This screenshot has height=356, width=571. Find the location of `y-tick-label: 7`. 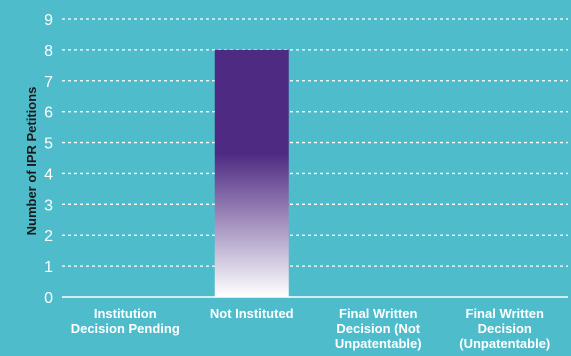

y-tick-label: 7 is located at coordinates (48, 82).